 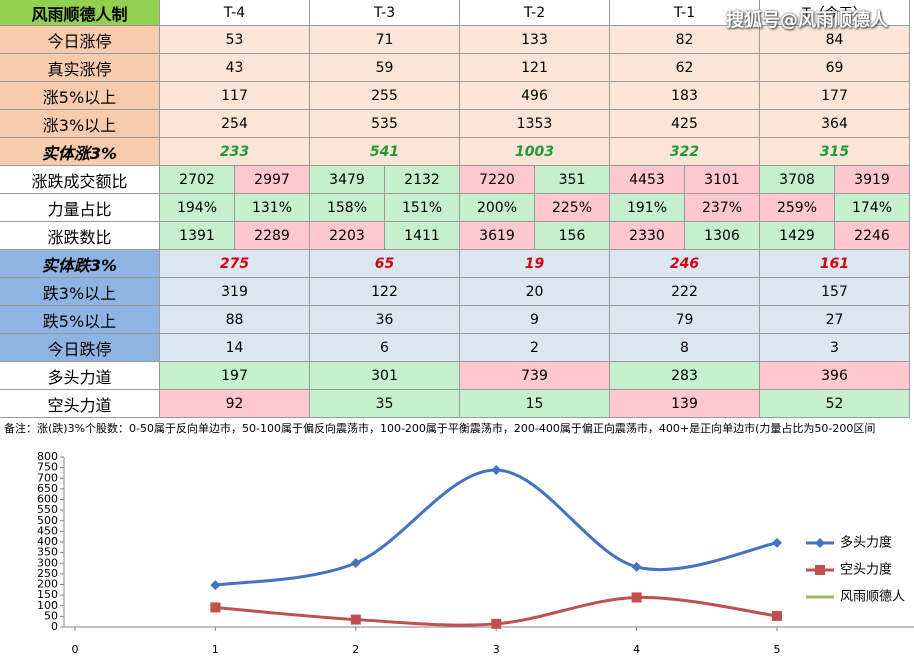 I want to click on cell: 3, so click(x=835, y=348).